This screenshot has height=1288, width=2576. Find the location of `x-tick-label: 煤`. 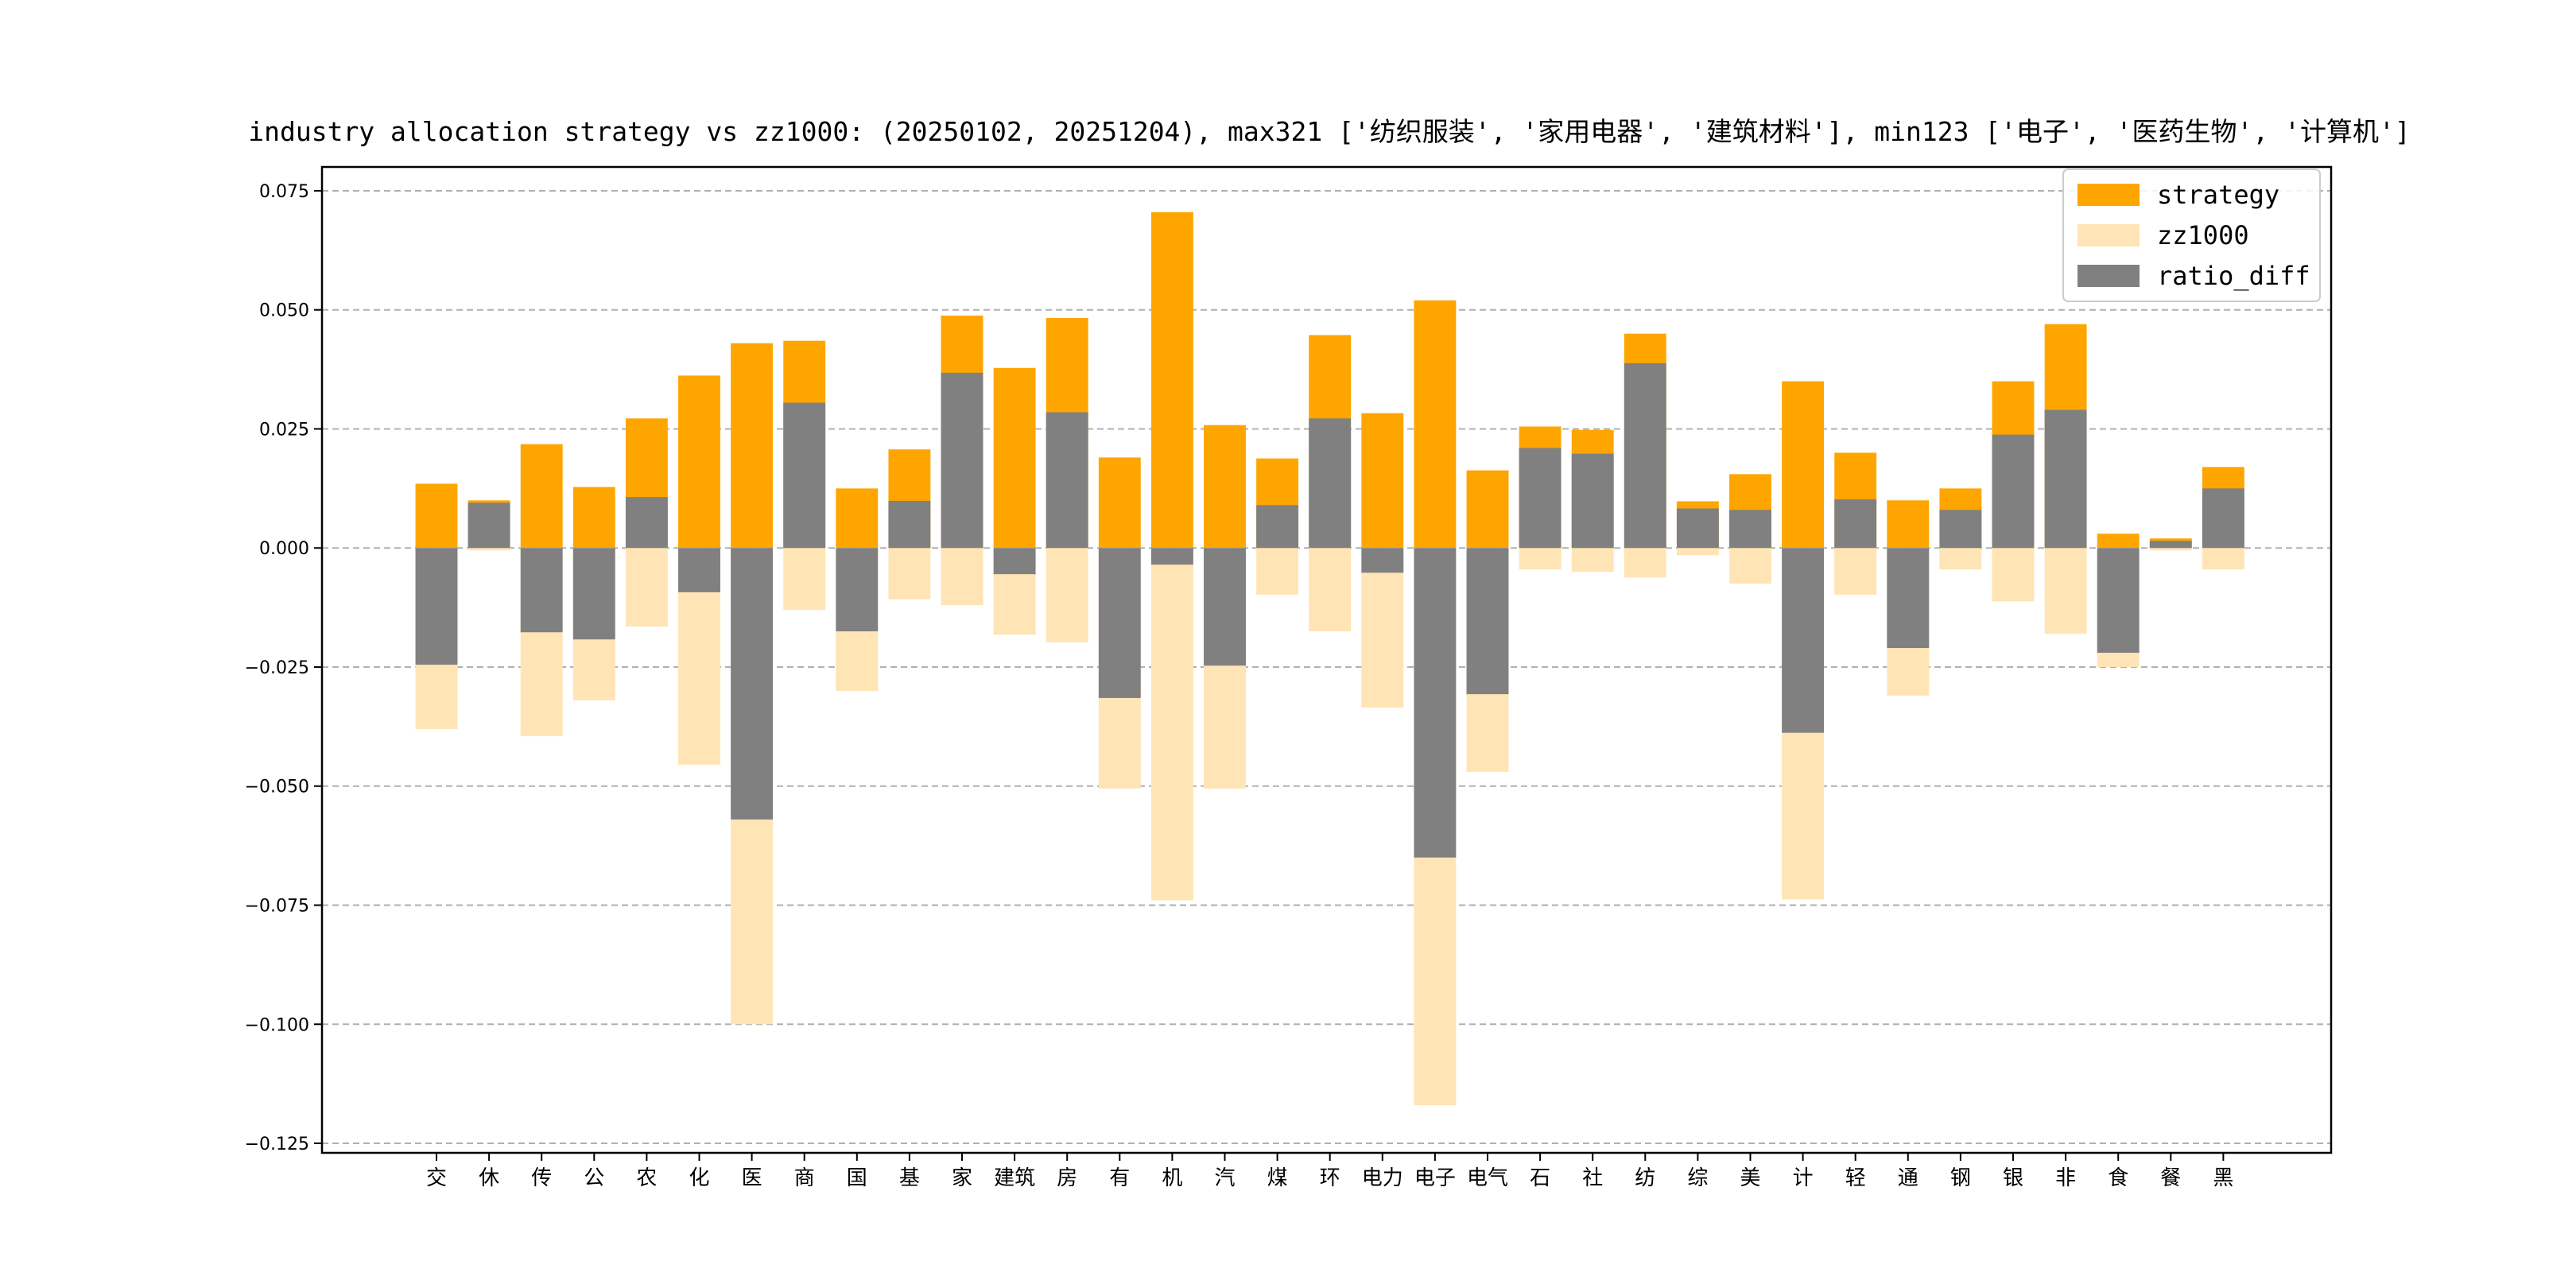

x-tick-label: 煤 is located at coordinates (1278, 1178).